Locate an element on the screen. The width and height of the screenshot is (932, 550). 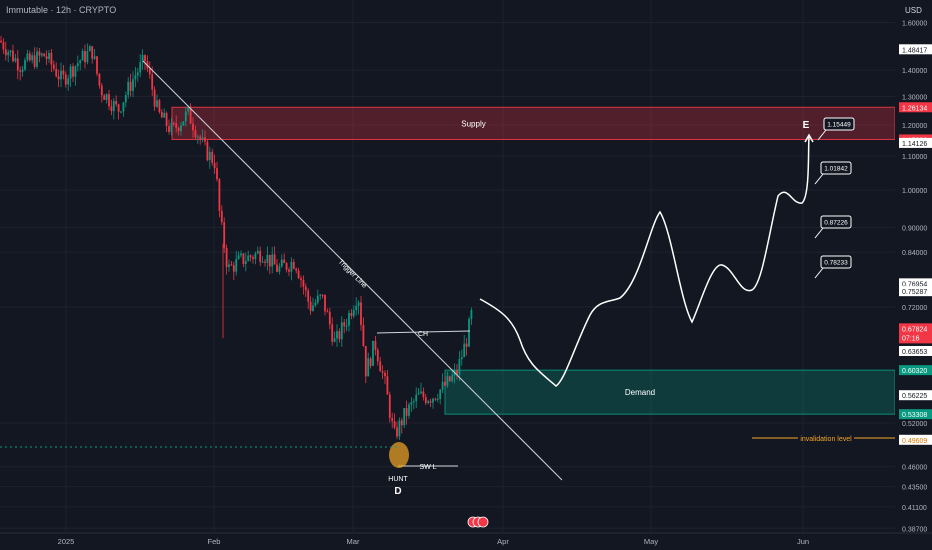
price-label: 0.49609 is located at coordinates (914, 441).